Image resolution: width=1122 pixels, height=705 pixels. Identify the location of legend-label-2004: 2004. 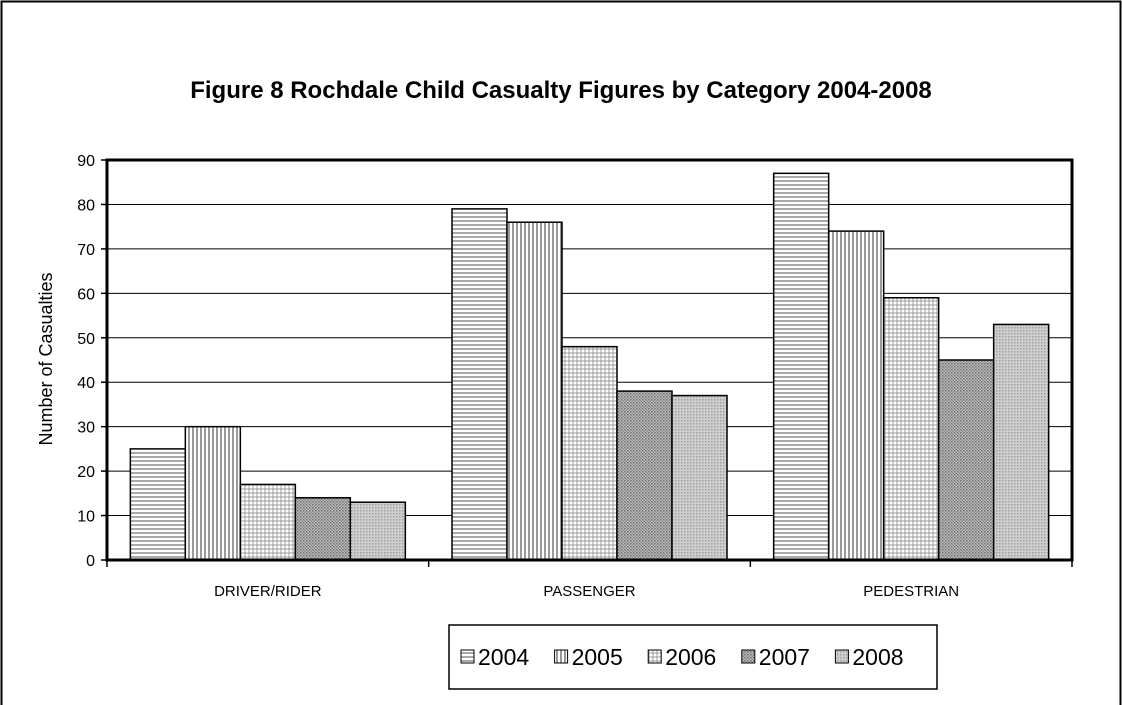
(503, 657).